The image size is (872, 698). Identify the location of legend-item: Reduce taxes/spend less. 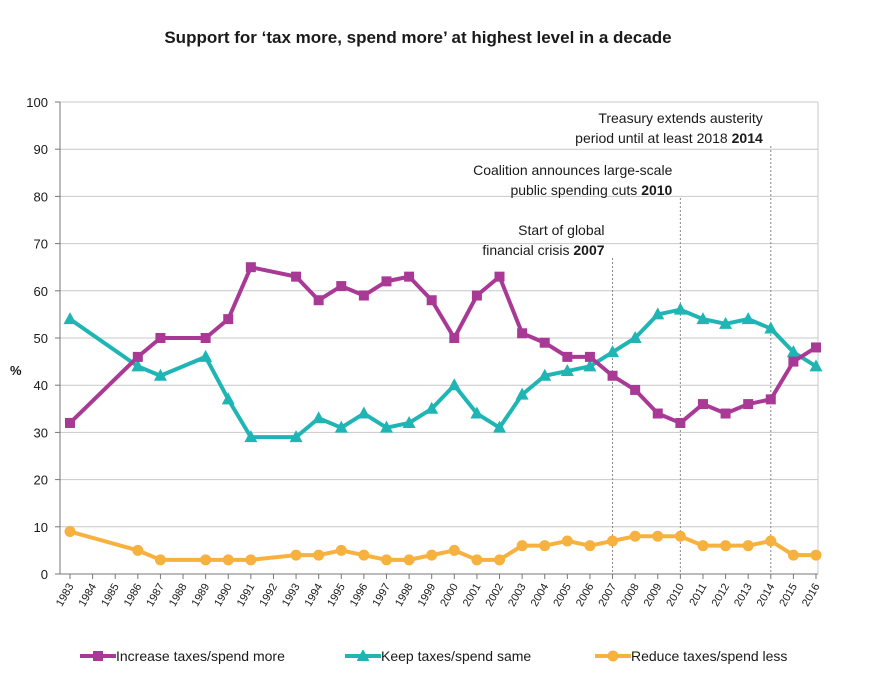
(691, 656).